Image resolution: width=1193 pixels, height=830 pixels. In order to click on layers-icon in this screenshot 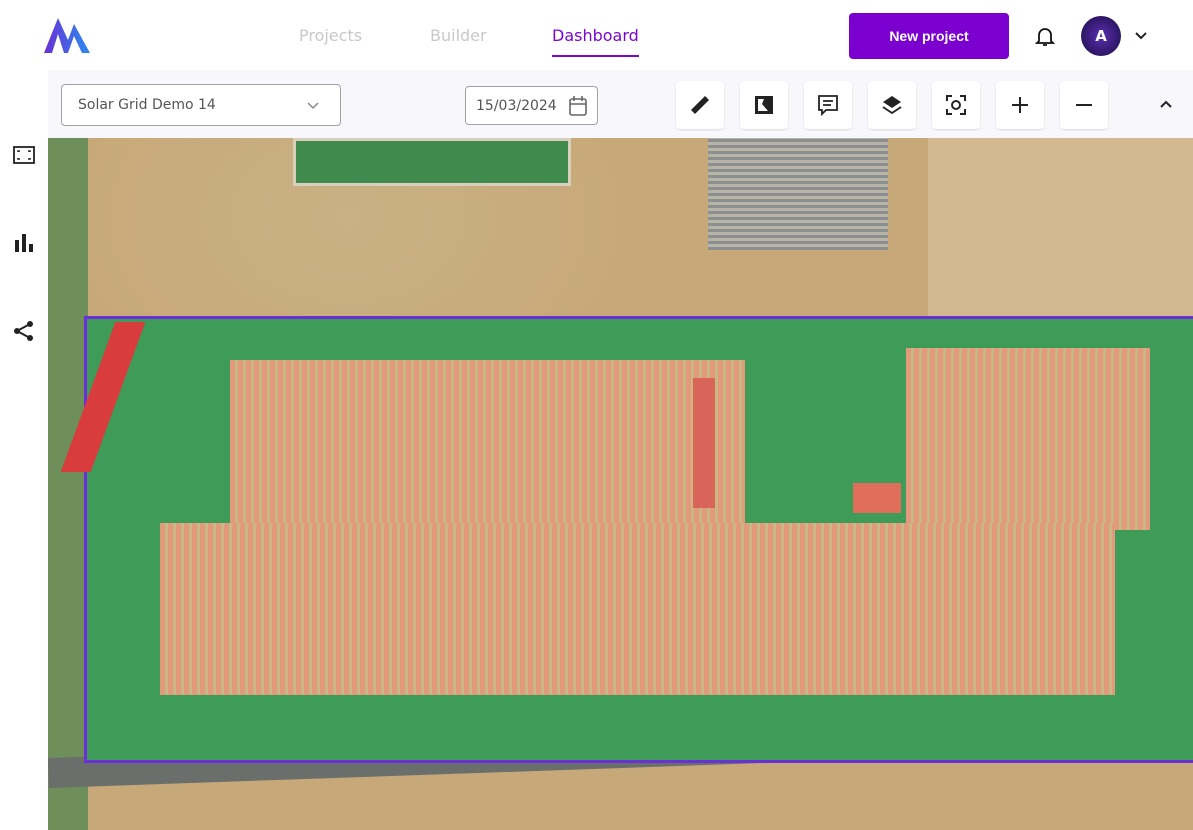, I will do `click(892, 105)`.